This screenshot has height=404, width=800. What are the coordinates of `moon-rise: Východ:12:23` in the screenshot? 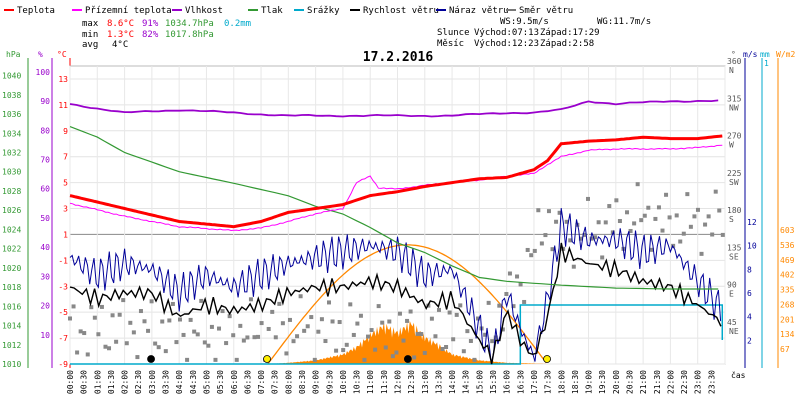 It's located at (506, 44).